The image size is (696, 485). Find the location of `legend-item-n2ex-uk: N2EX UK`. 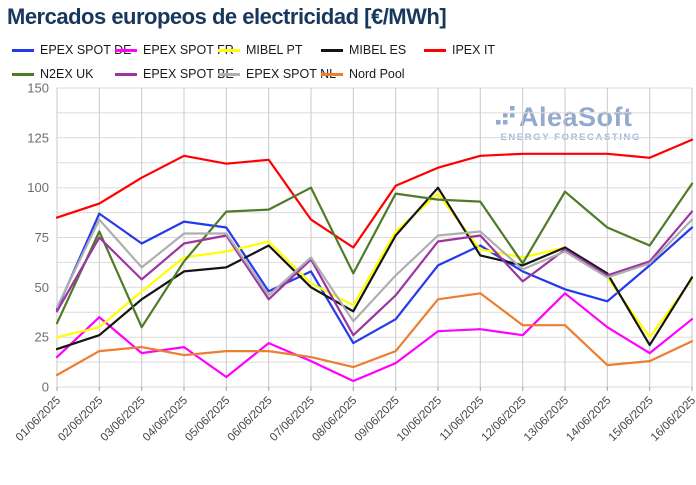

legend-item-n2ex-uk: N2EX UK is located at coordinates (63, 74).